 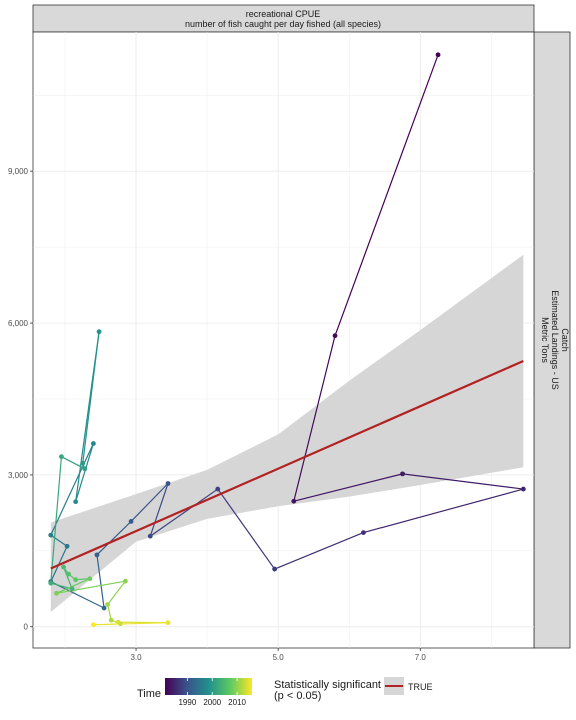 I want to click on x-tick-label: 3.0, so click(x=136, y=657).